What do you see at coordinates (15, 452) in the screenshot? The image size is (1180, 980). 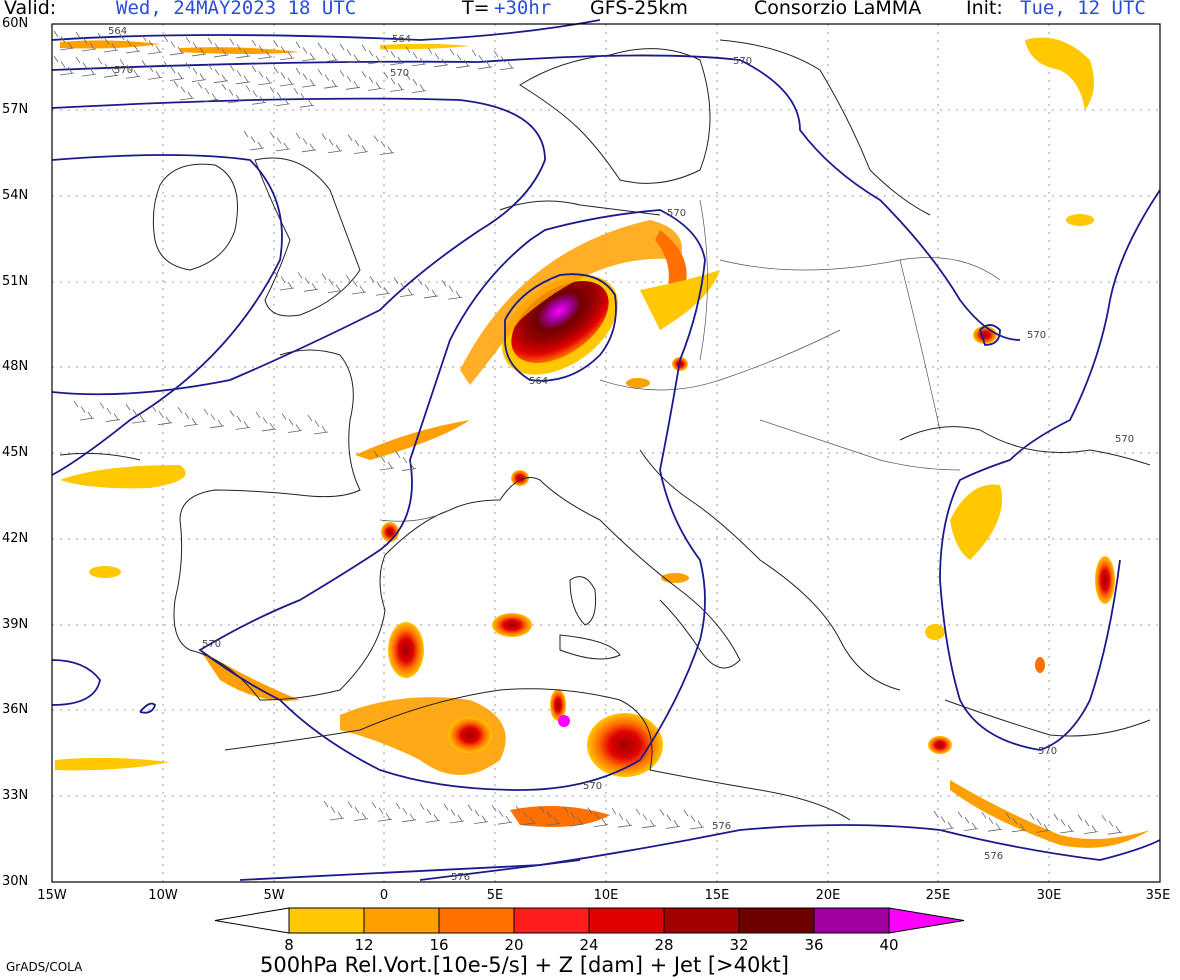 I see `lat-label: 45N` at bounding box center [15, 452].